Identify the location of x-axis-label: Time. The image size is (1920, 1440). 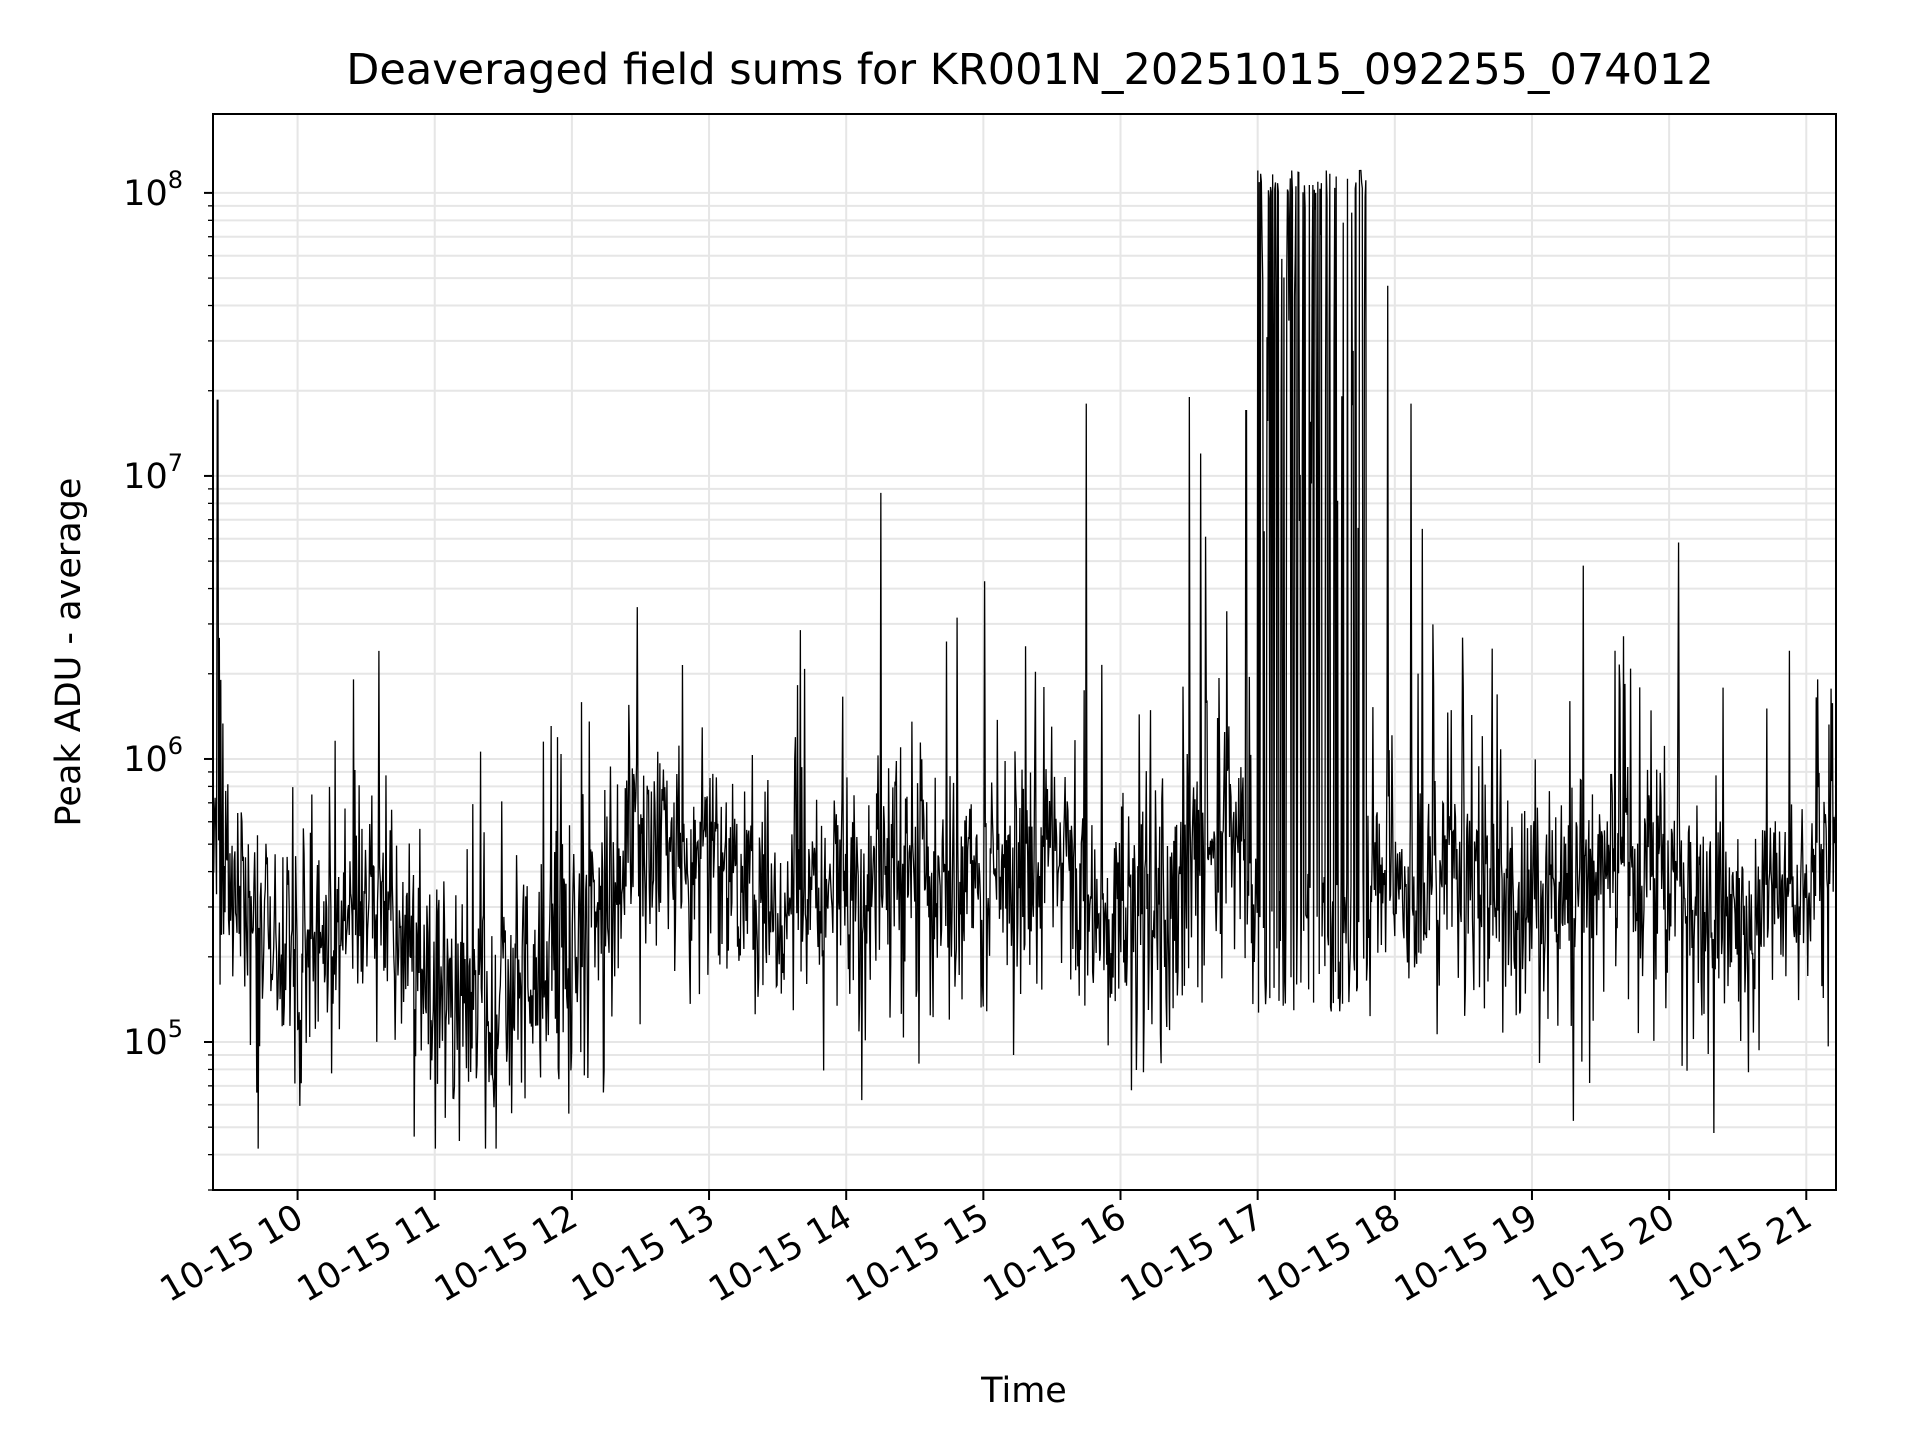
(1023, 1391).